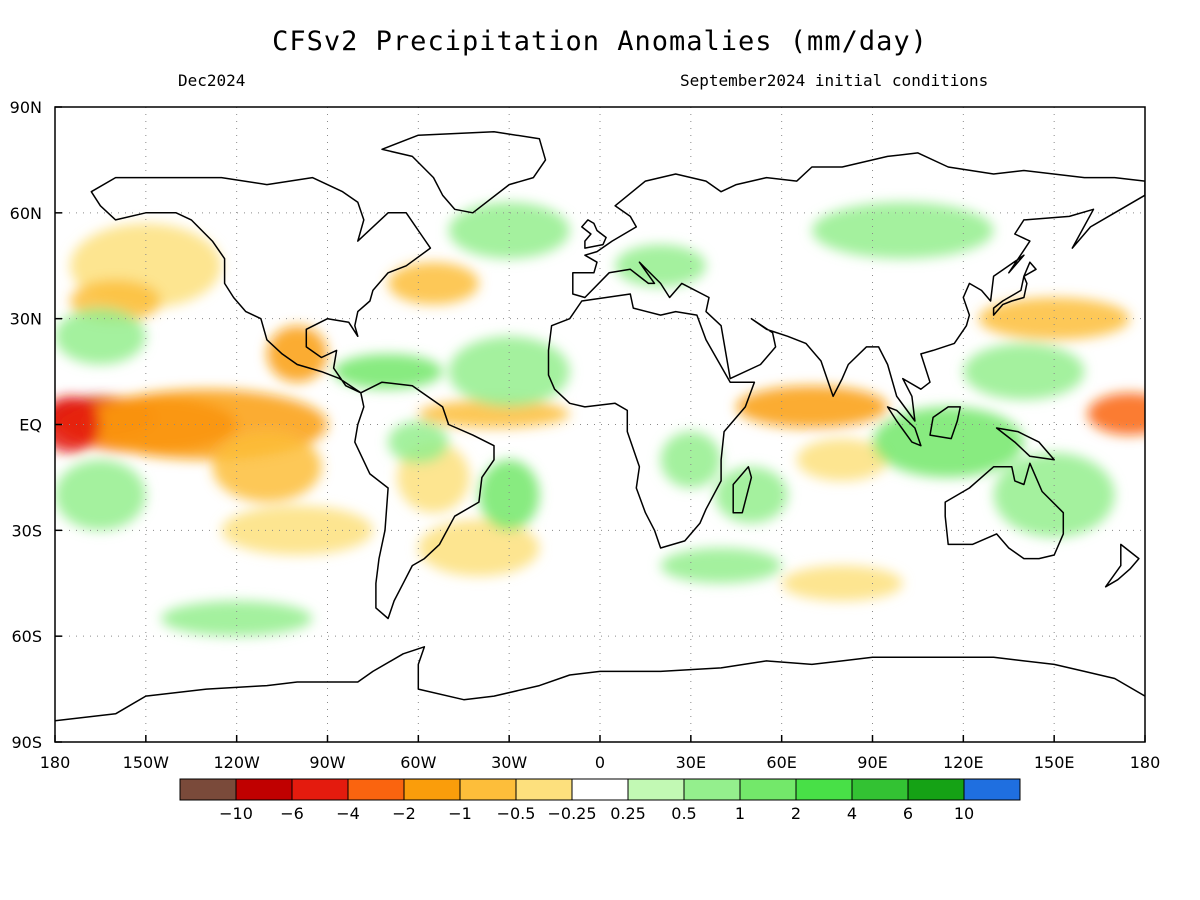 This screenshot has height=900, width=1200. What do you see at coordinates (691, 762) in the screenshot?
I see `lon-tick-label: 30E` at bounding box center [691, 762].